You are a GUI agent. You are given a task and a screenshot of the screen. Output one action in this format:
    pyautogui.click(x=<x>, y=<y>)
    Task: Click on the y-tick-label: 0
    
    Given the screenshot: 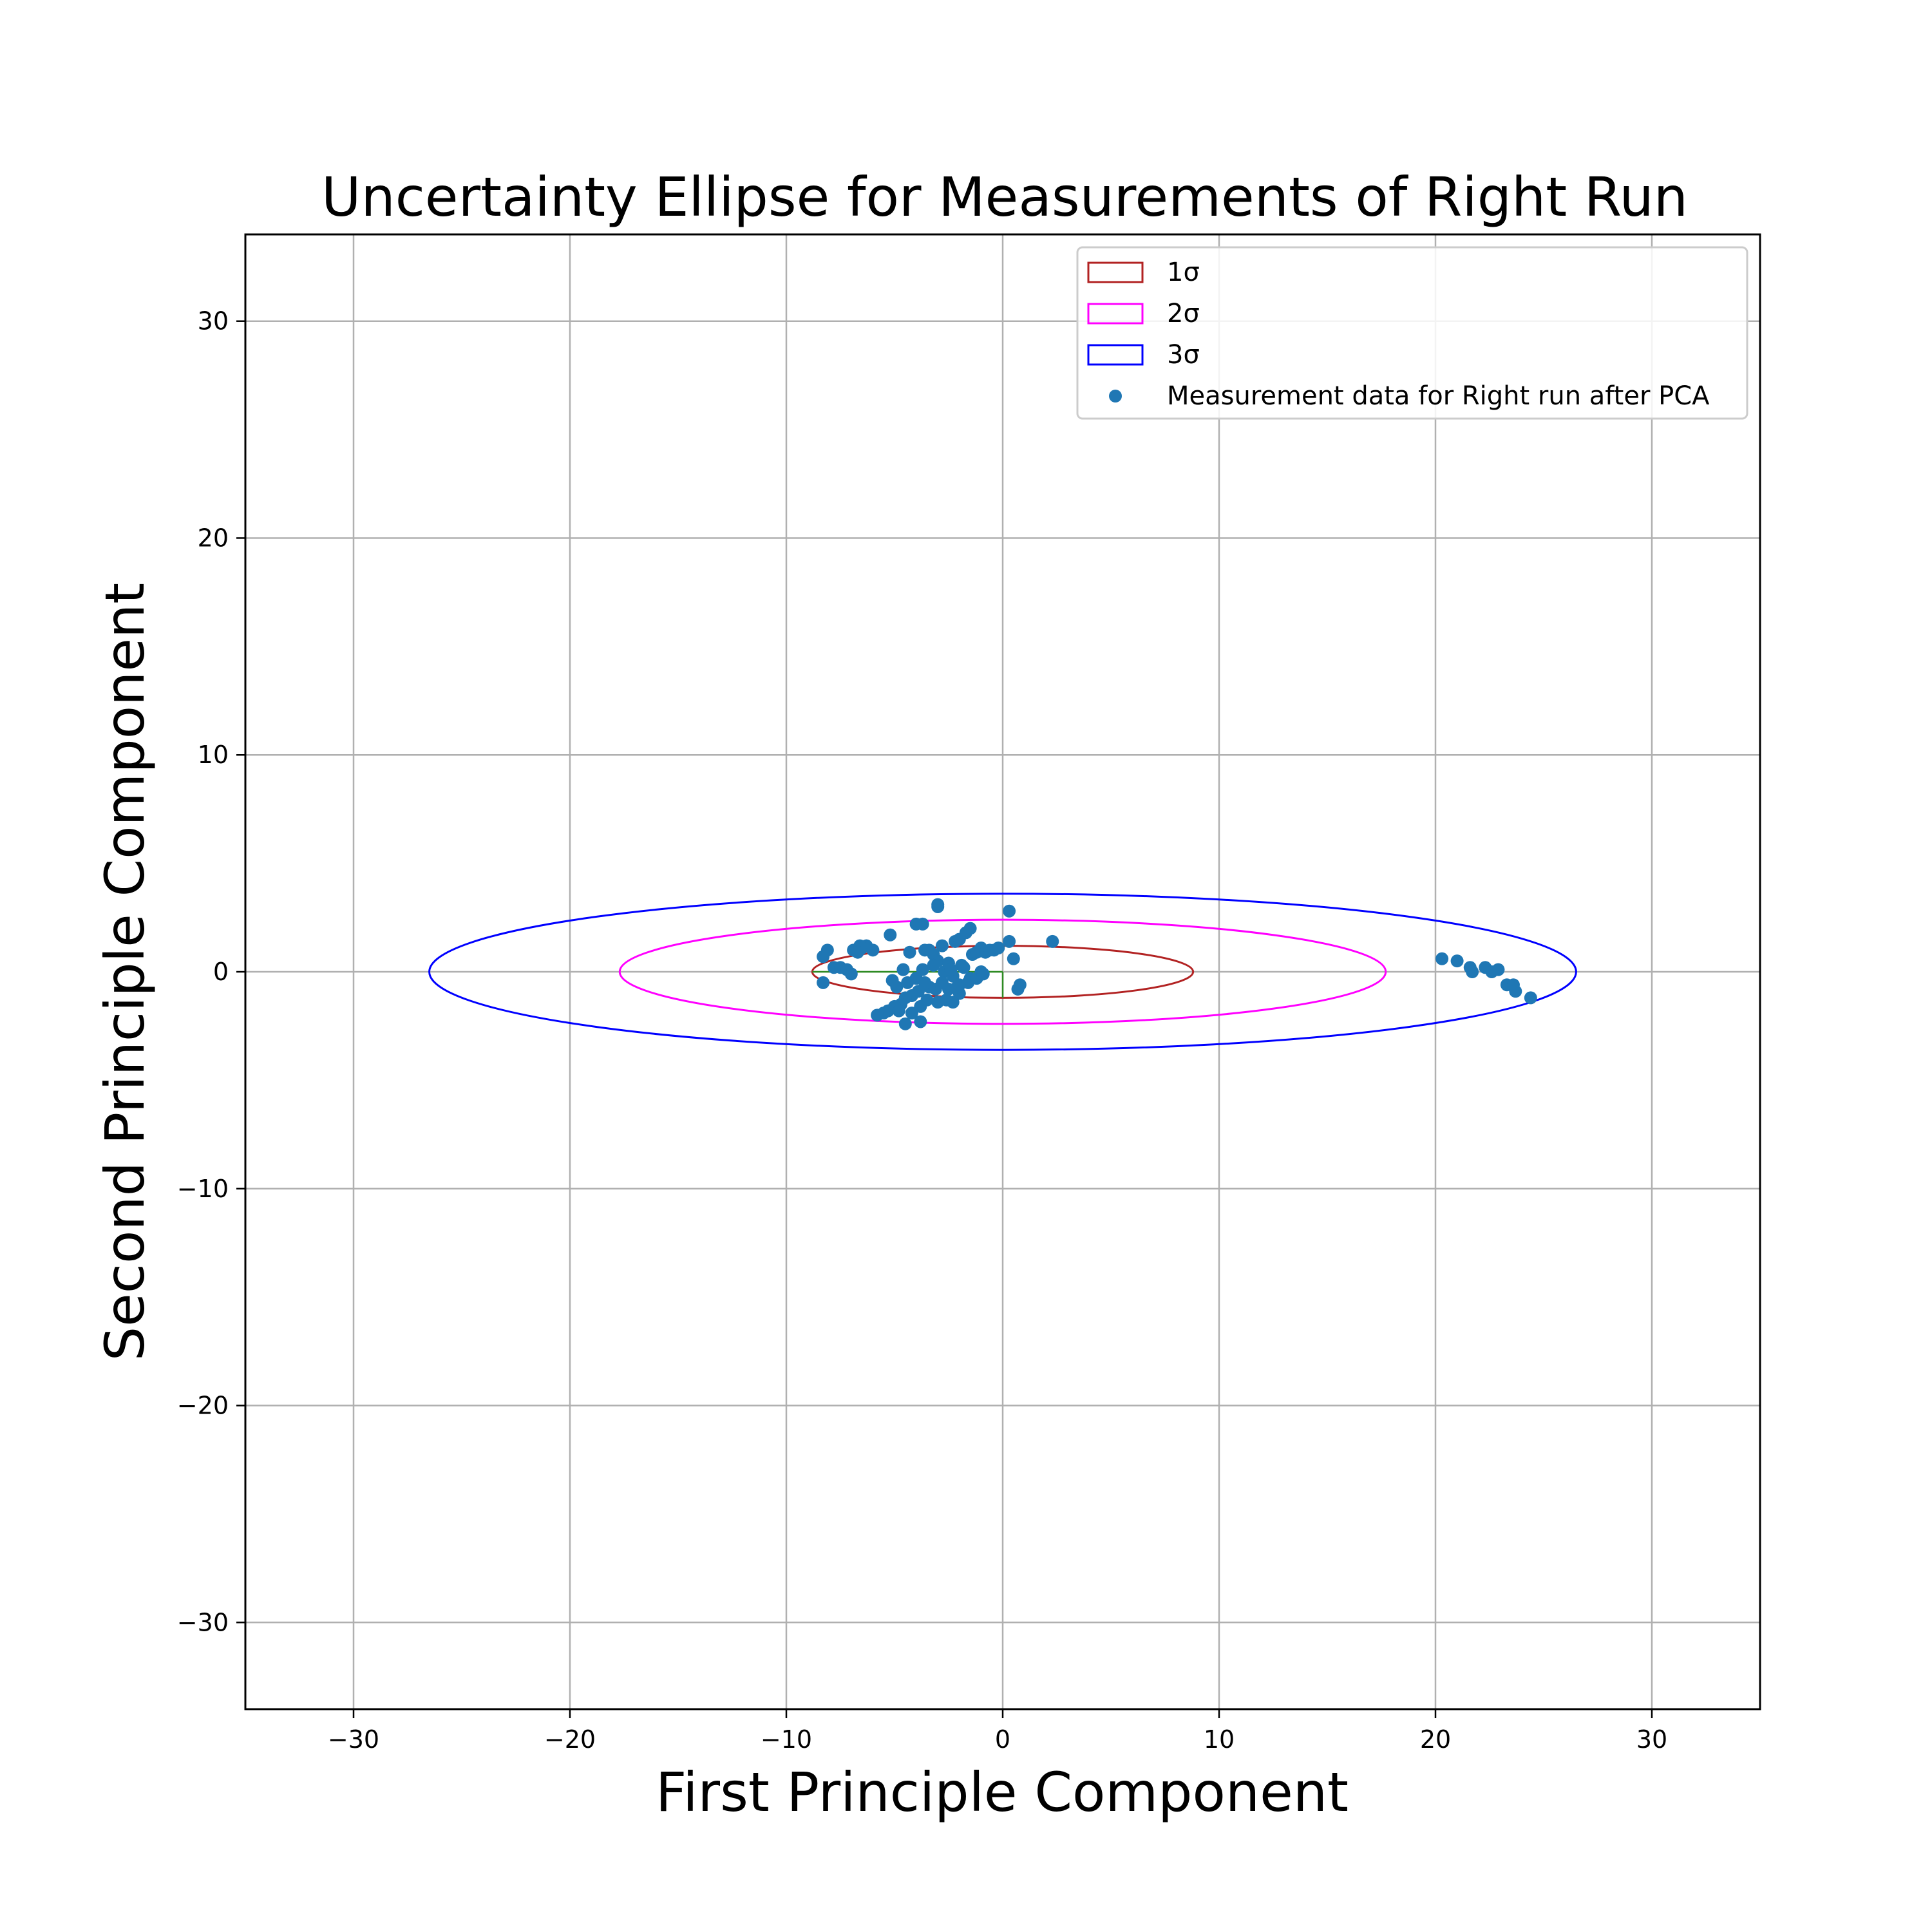 What is the action you would take?
    pyautogui.click(x=221, y=972)
    